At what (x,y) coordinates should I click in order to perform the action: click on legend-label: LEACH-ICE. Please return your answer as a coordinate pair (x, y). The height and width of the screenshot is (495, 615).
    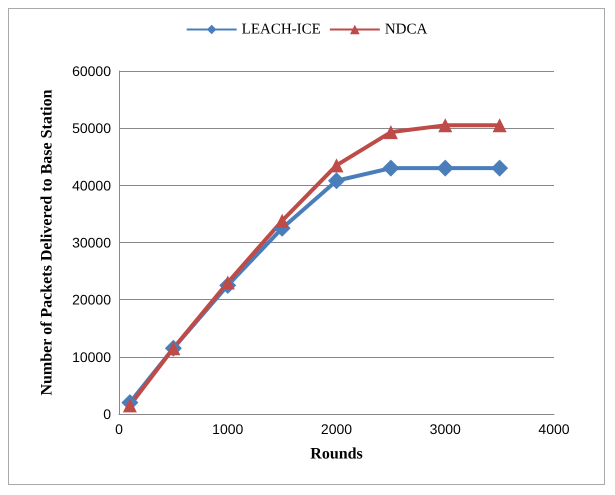
    Looking at the image, I should click on (281, 30).